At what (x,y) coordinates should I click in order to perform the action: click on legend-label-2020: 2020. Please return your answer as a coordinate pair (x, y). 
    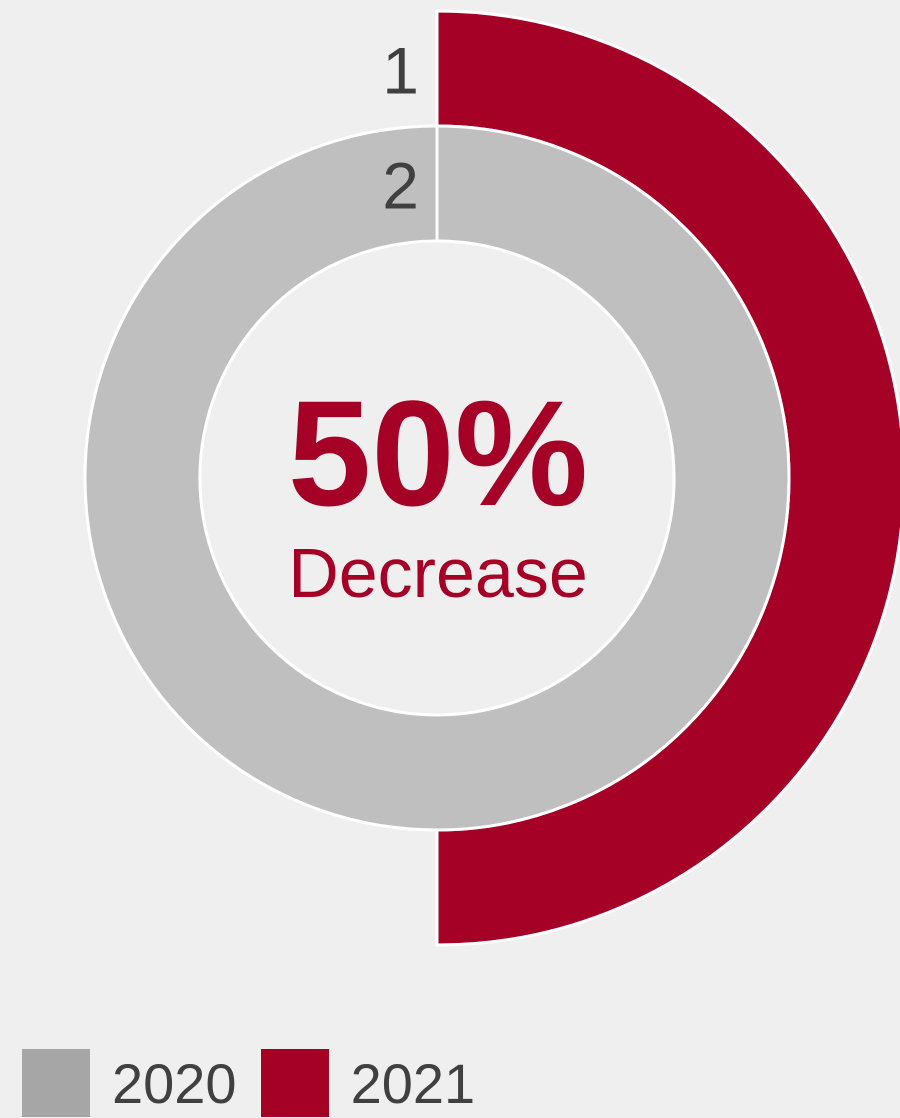
    Looking at the image, I should click on (174, 1083).